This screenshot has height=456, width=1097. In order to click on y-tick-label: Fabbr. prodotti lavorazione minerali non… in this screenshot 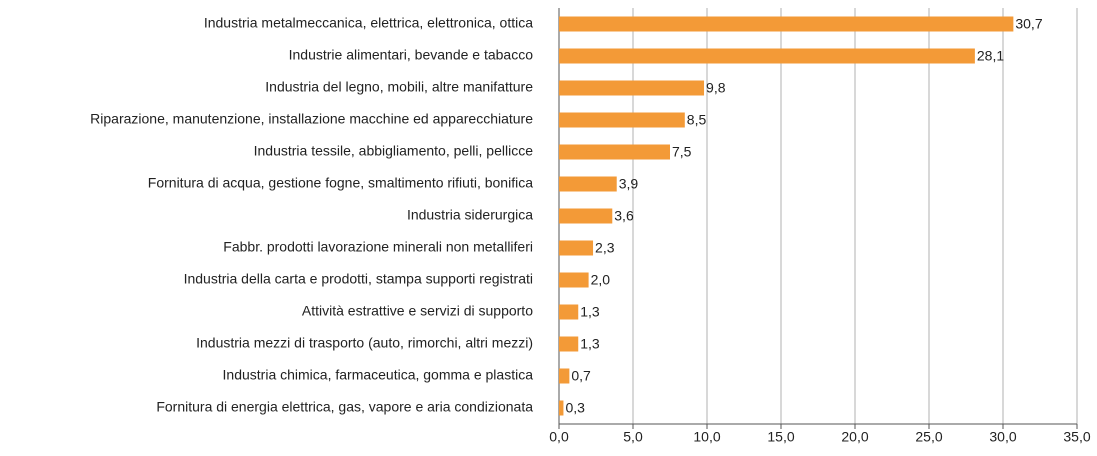, I will do `click(378, 247)`.